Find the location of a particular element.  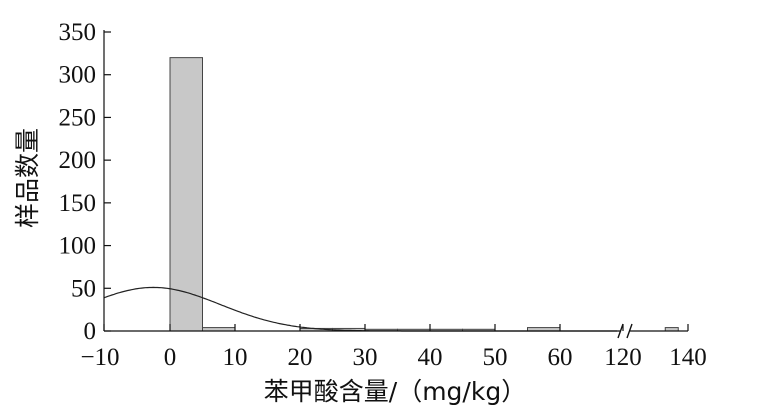

x-tick-label-5: 40 is located at coordinates (430, 357).